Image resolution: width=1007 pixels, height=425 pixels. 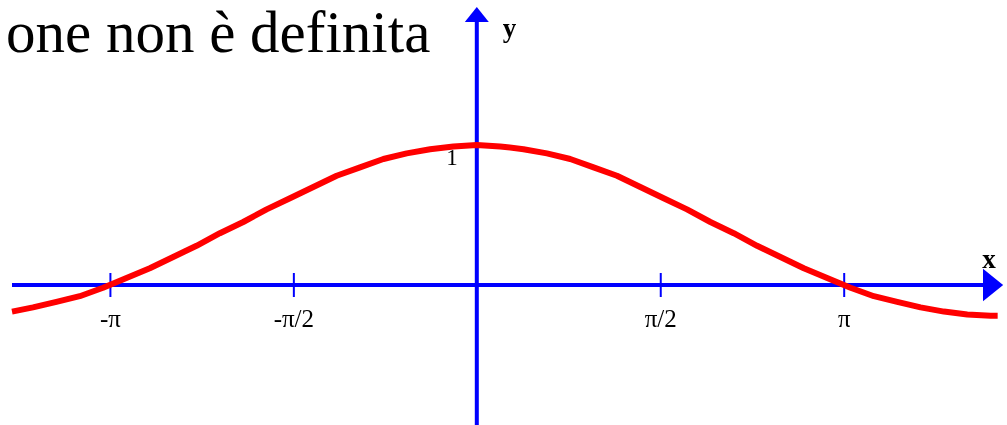 I want to click on annotation: 1, so click(x=452, y=157).